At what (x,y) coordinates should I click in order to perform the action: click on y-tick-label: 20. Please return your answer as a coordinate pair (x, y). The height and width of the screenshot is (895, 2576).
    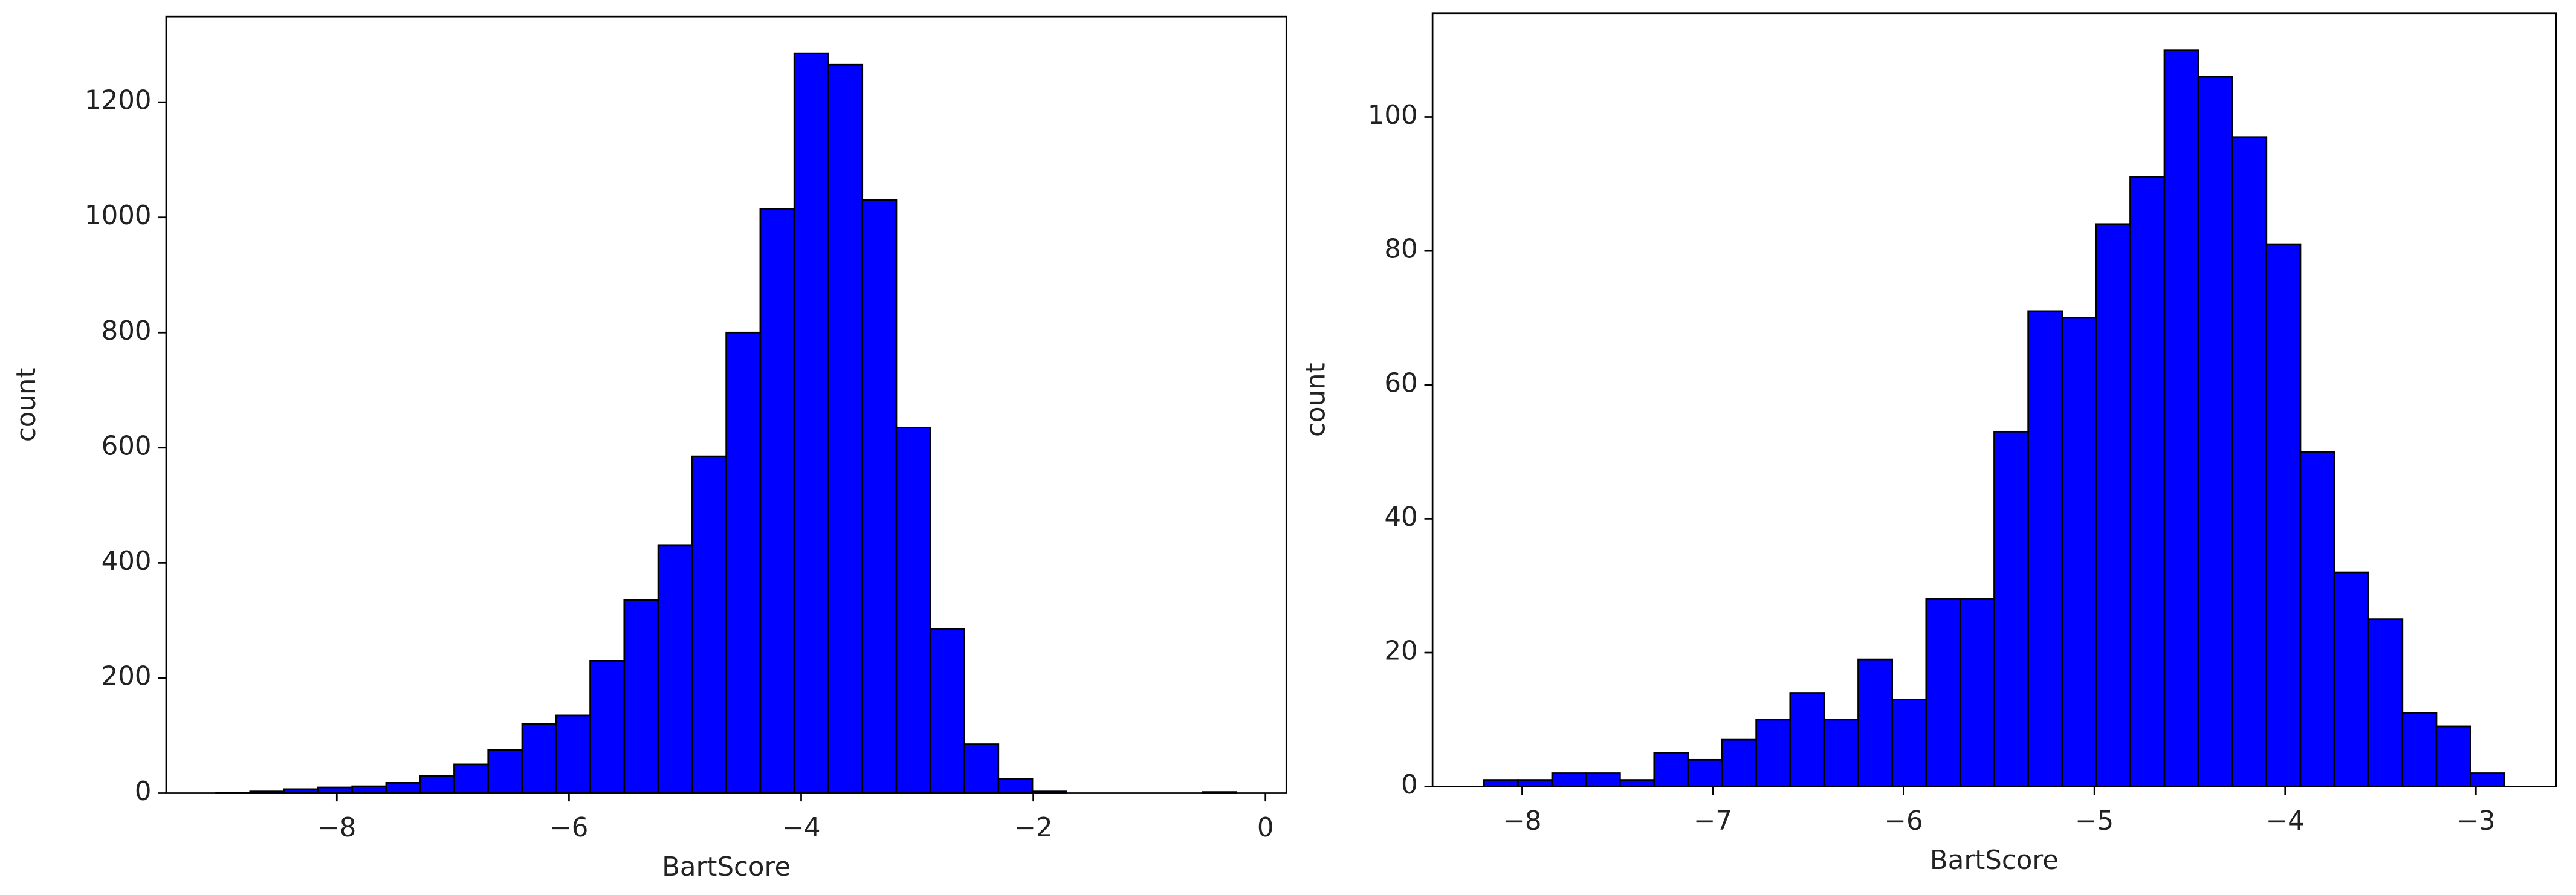
    Looking at the image, I should click on (1400, 651).